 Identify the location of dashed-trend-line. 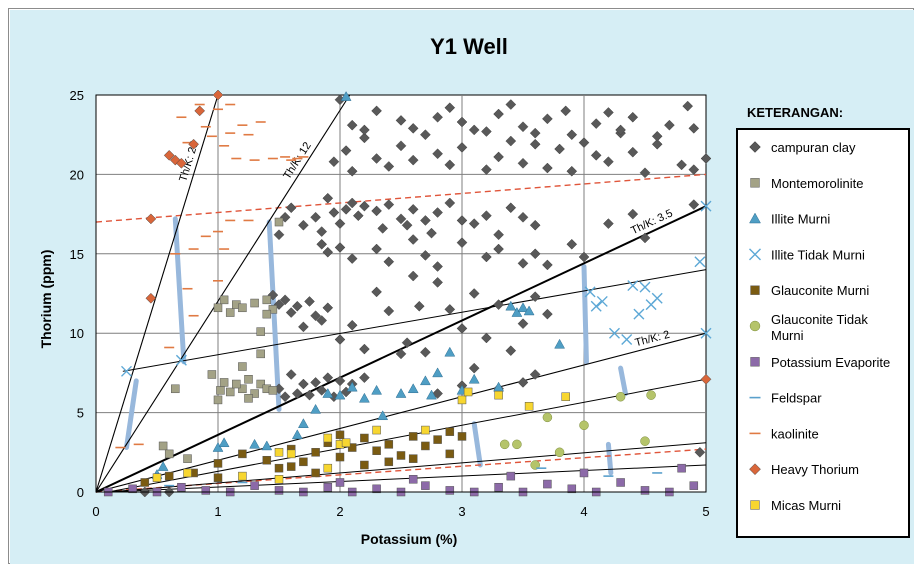
(401, 198).